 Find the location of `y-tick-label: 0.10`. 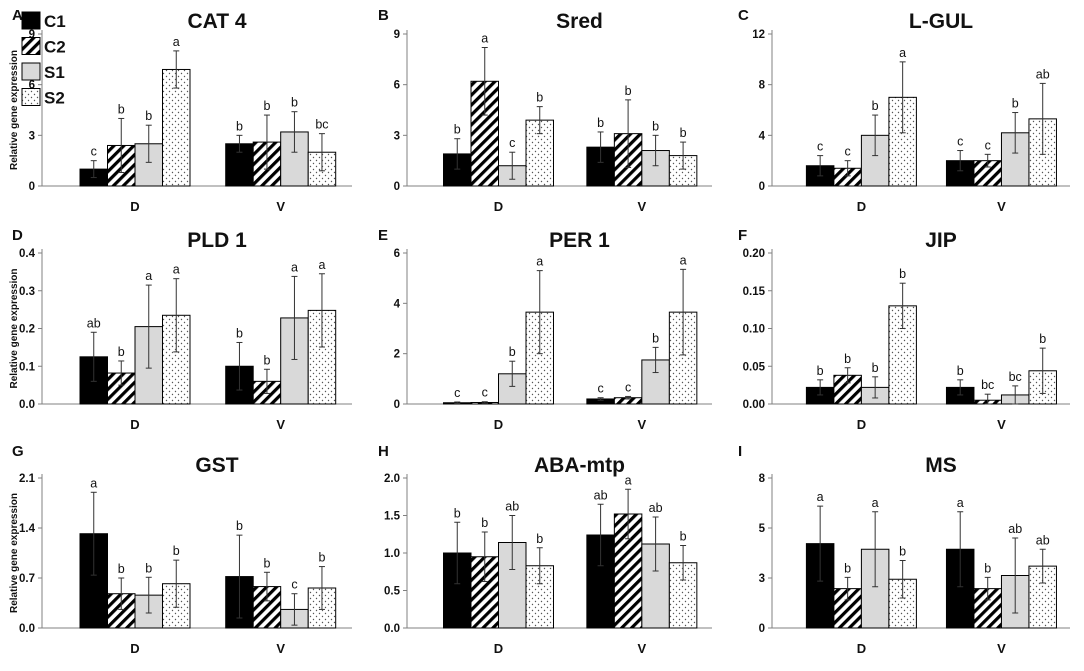

y-tick-label: 0.10 is located at coordinates (754, 330).